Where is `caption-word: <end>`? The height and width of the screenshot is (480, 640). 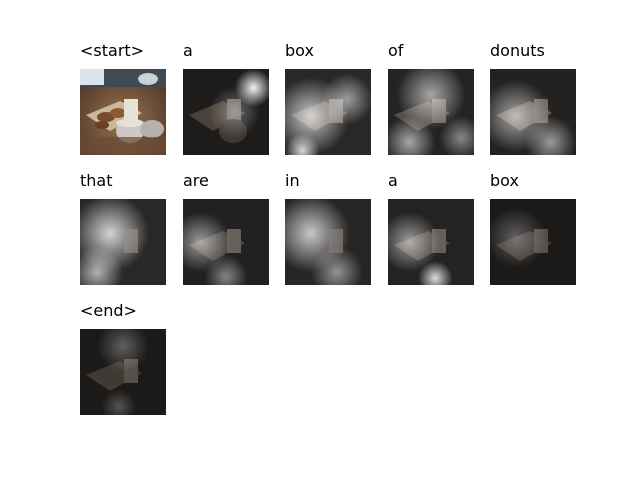 caption-word: <end> is located at coordinates (108, 310).